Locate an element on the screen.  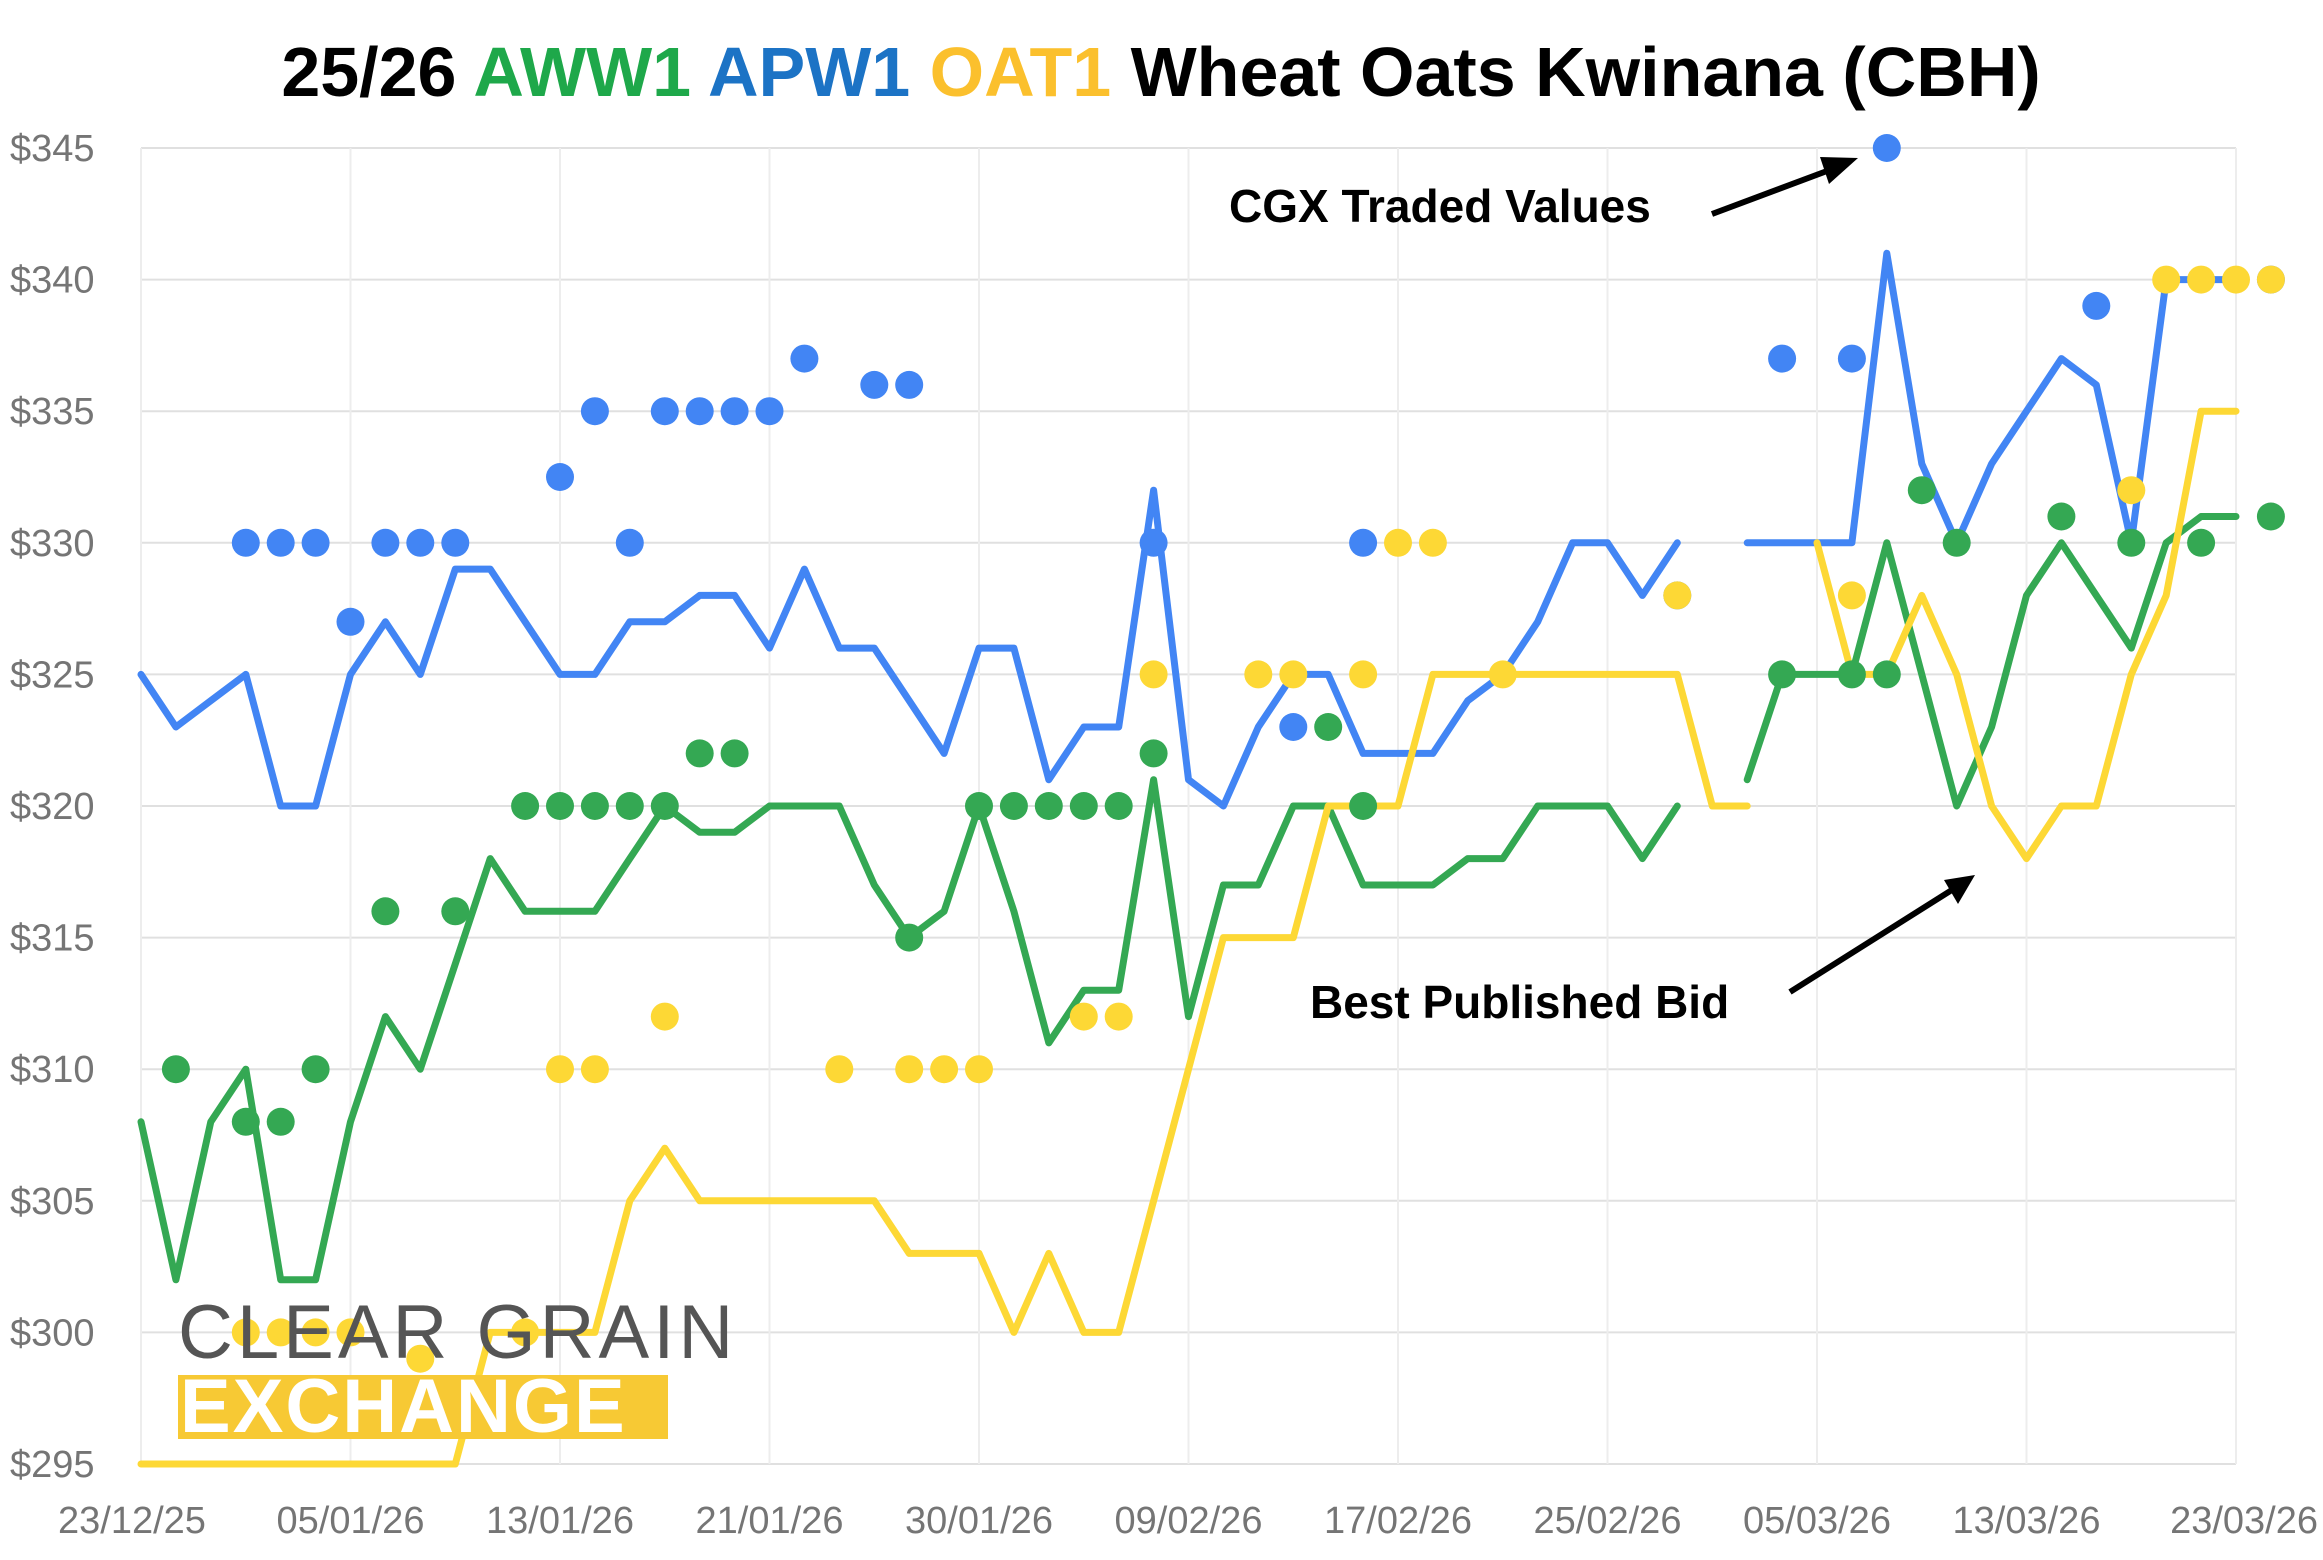
annotation-bid: Best Published Bid is located at coordinates (1642, 951).